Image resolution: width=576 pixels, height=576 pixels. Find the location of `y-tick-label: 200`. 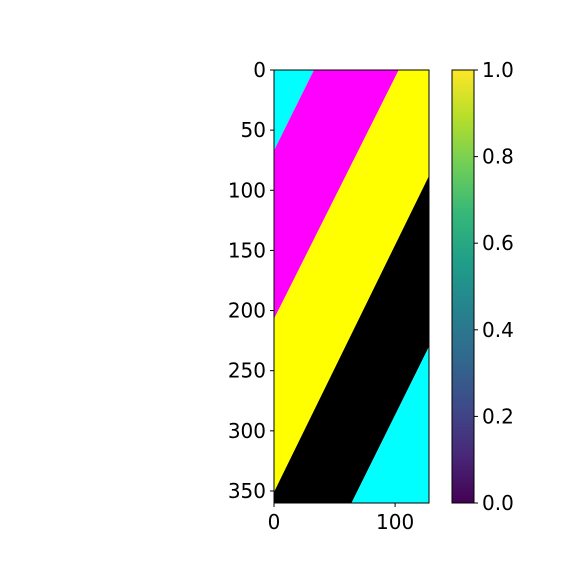

y-tick-label: 200 is located at coordinates (247, 311).